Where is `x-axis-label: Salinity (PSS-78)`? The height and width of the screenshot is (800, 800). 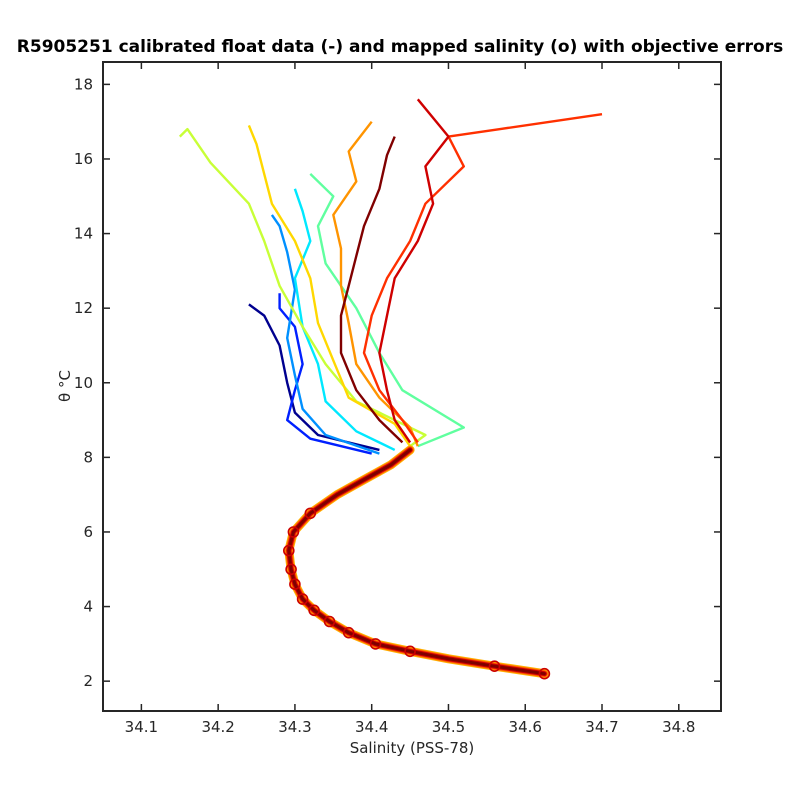
x-axis-label: Salinity (PSS-78) is located at coordinates (412, 748).